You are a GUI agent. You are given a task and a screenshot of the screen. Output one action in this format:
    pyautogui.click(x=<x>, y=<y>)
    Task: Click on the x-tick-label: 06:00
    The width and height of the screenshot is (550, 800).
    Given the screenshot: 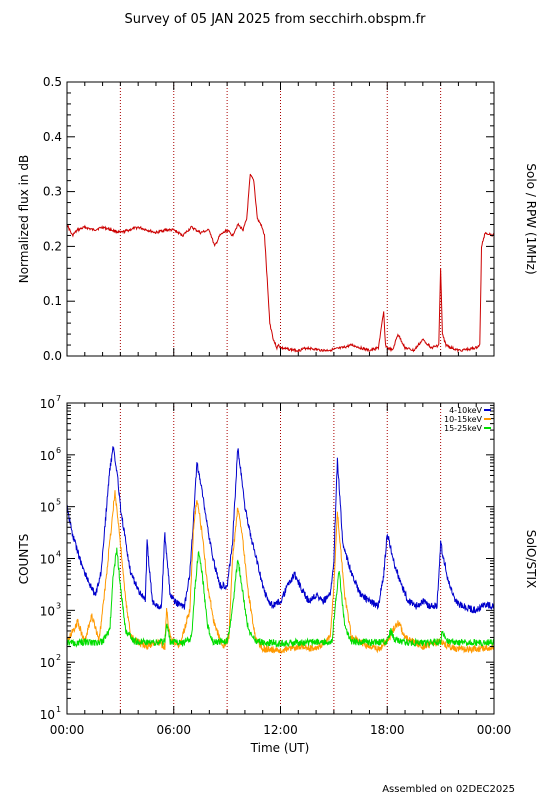 What is the action you would take?
    pyautogui.click(x=173, y=730)
    